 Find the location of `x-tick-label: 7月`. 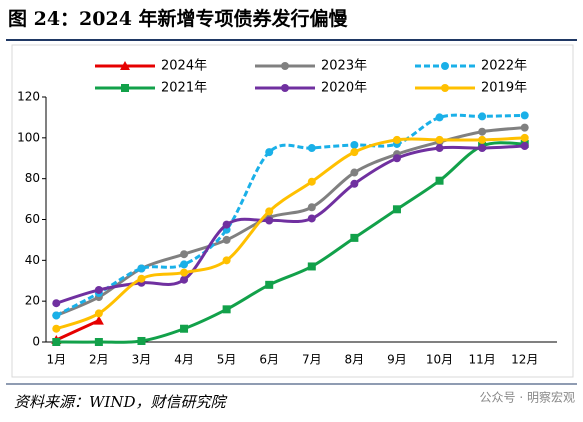

x-tick-label: 7月 is located at coordinates (312, 360).